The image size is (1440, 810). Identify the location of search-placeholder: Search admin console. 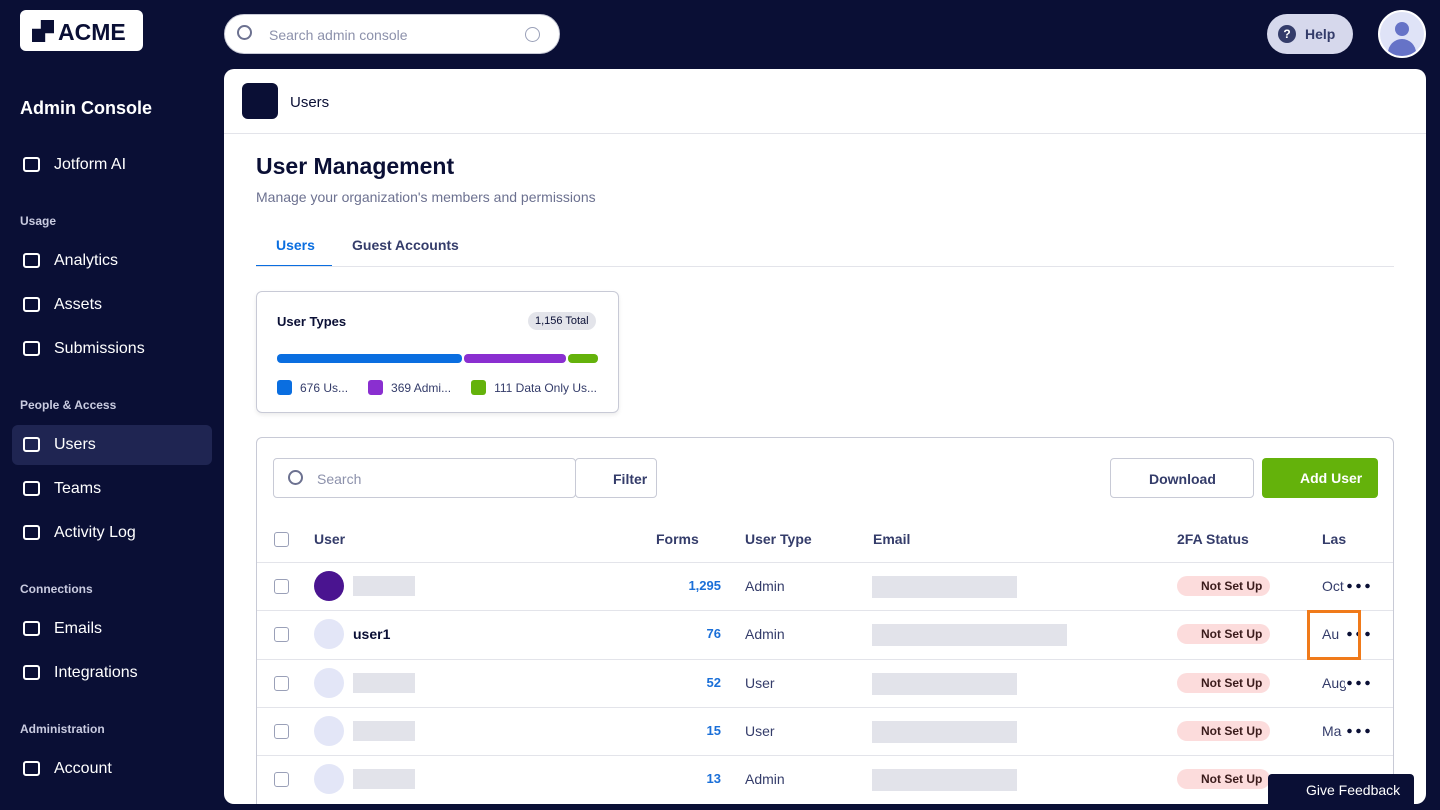
(338, 35).